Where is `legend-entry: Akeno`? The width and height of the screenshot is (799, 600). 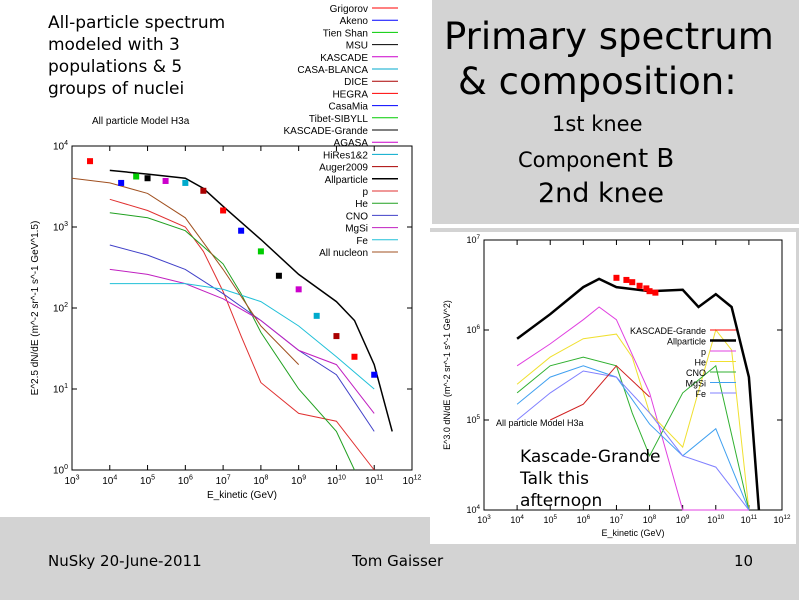
legend-entry: Akeno is located at coordinates (354, 21).